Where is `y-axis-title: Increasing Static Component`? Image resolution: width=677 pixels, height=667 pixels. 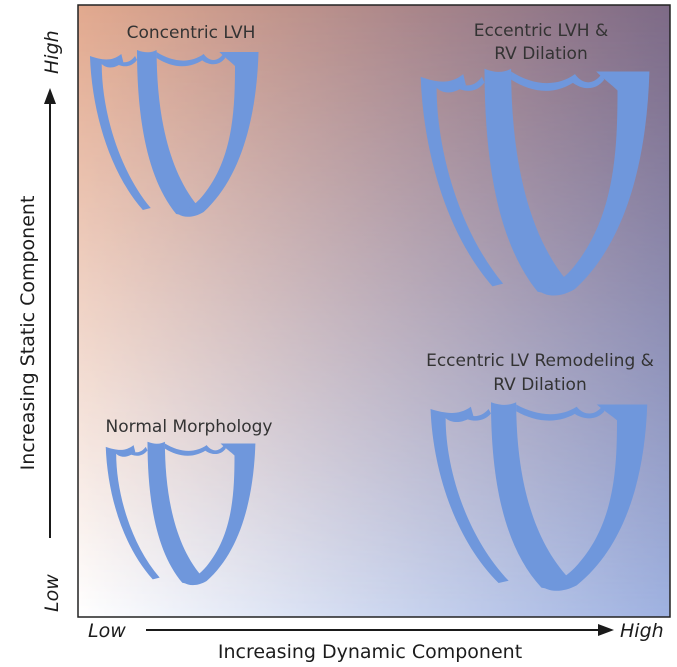 y-axis-title: Increasing Static Component is located at coordinates (28, 333).